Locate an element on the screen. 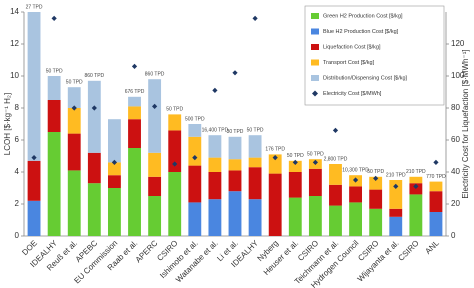 The width and height of the screenshot is (474, 288). legend-box is located at coordinates (374, 55).